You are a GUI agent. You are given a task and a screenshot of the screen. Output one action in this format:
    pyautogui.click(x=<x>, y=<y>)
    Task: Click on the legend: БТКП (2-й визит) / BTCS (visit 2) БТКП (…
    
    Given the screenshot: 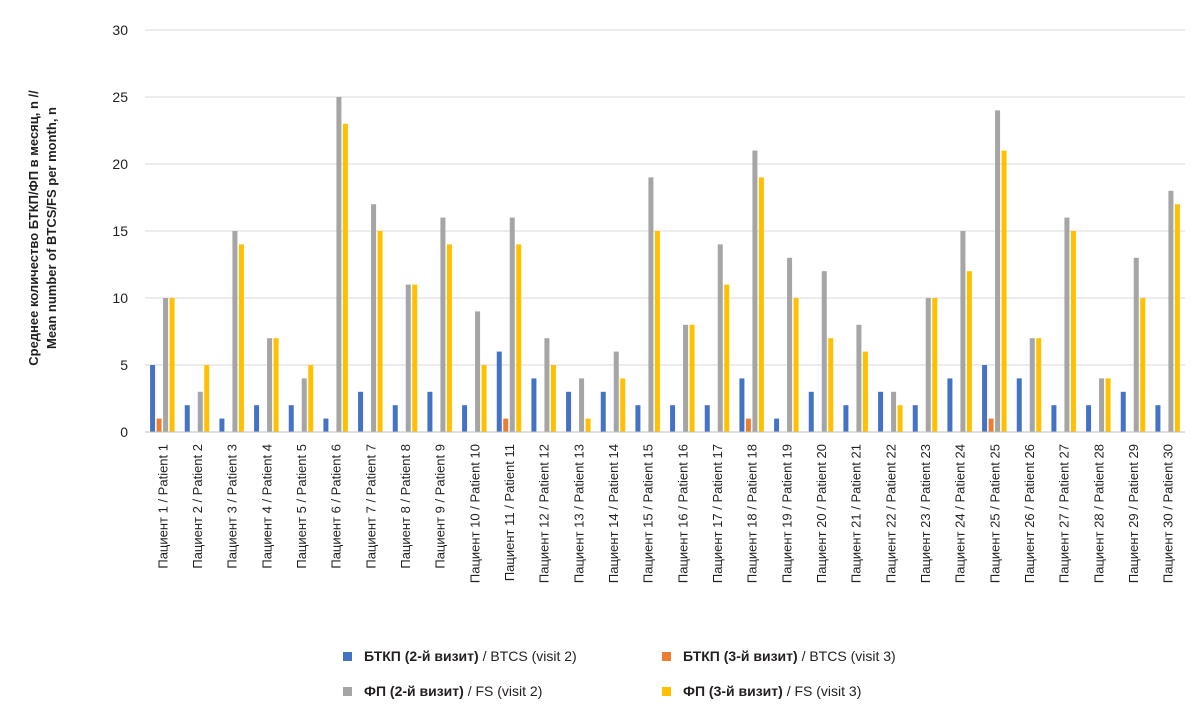 What is the action you would take?
    pyautogui.click(x=600, y=675)
    